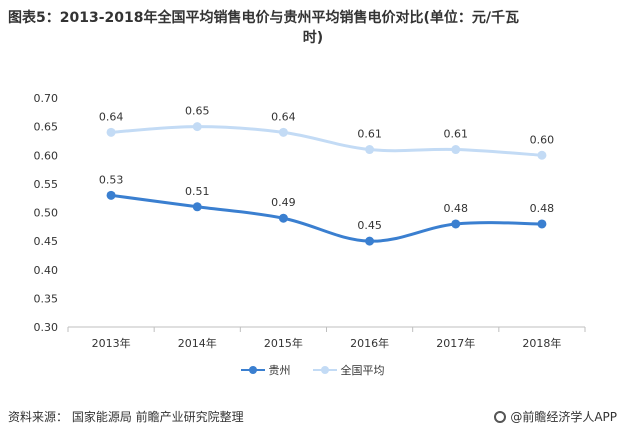 This screenshot has width=625, height=438. Describe the element at coordinates (46, 127) in the screenshot. I see `y-tick-label: 0.65` at that location.